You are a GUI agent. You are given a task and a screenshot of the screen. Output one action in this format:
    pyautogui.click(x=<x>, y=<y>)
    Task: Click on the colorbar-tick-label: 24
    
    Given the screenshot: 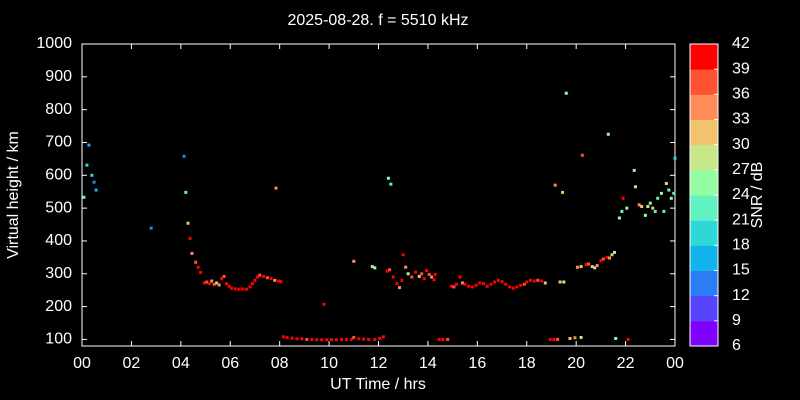 What is the action you would take?
    pyautogui.click(x=741, y=194)
    